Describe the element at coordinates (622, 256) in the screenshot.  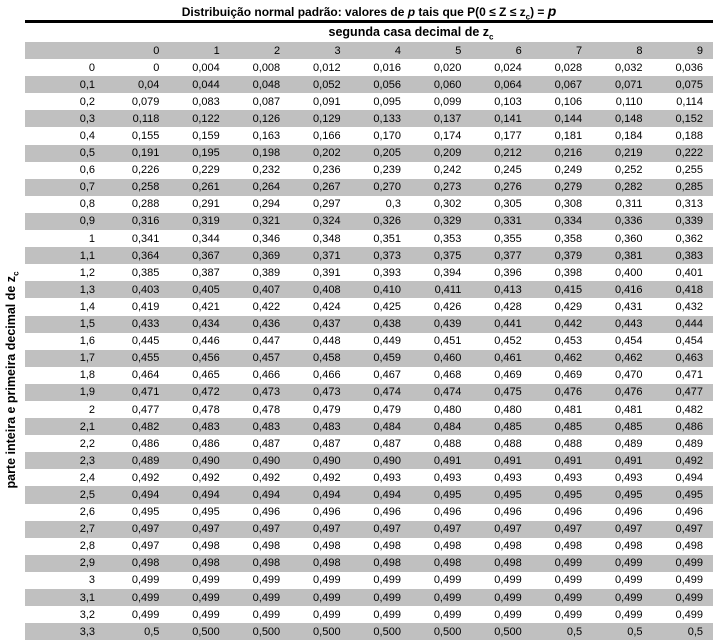
I see `table-cell: 0,381` at that location.